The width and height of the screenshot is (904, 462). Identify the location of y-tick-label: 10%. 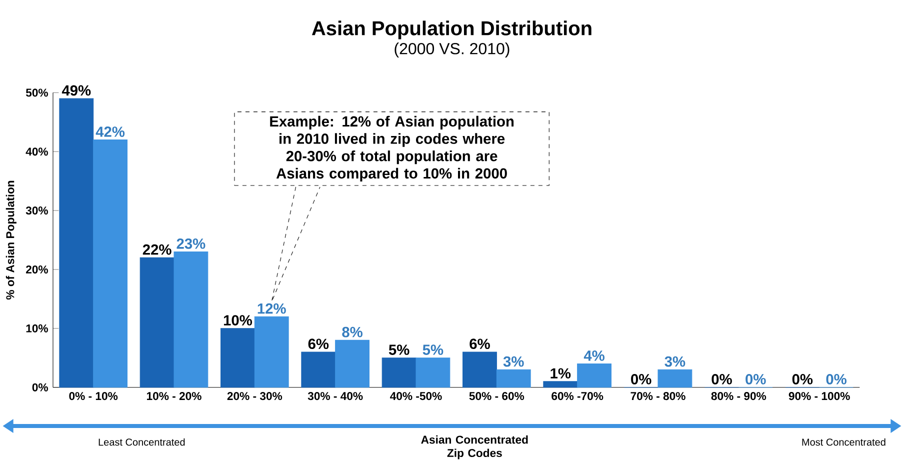
(37, 328).